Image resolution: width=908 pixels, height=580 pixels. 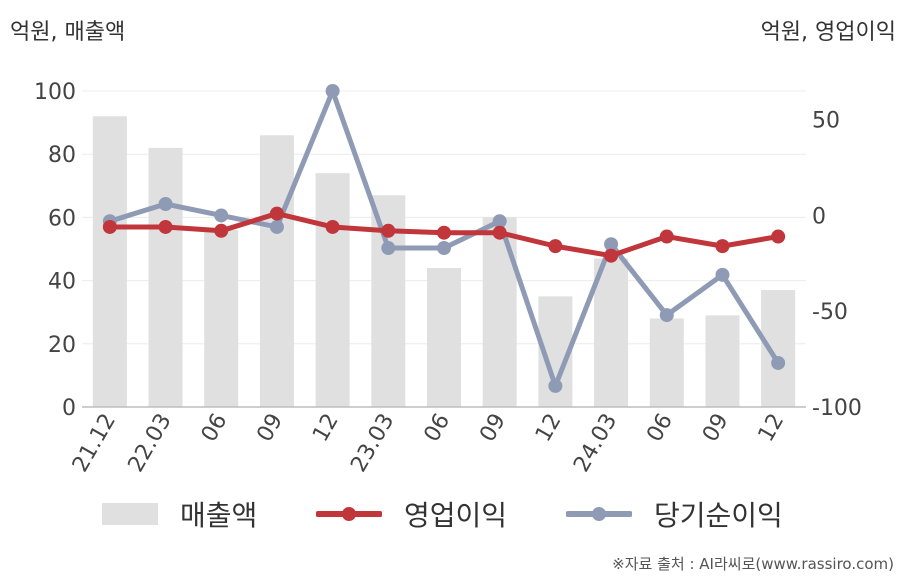 I want to click on x-tick-label: 22.03, so click(x=150, y=443).